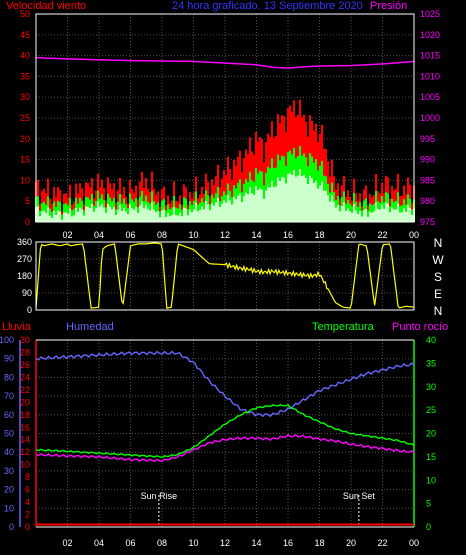  Describe the element at coordinates (9, 508) in the screenshot. I see `humidity-tick-label: 10` at that location.